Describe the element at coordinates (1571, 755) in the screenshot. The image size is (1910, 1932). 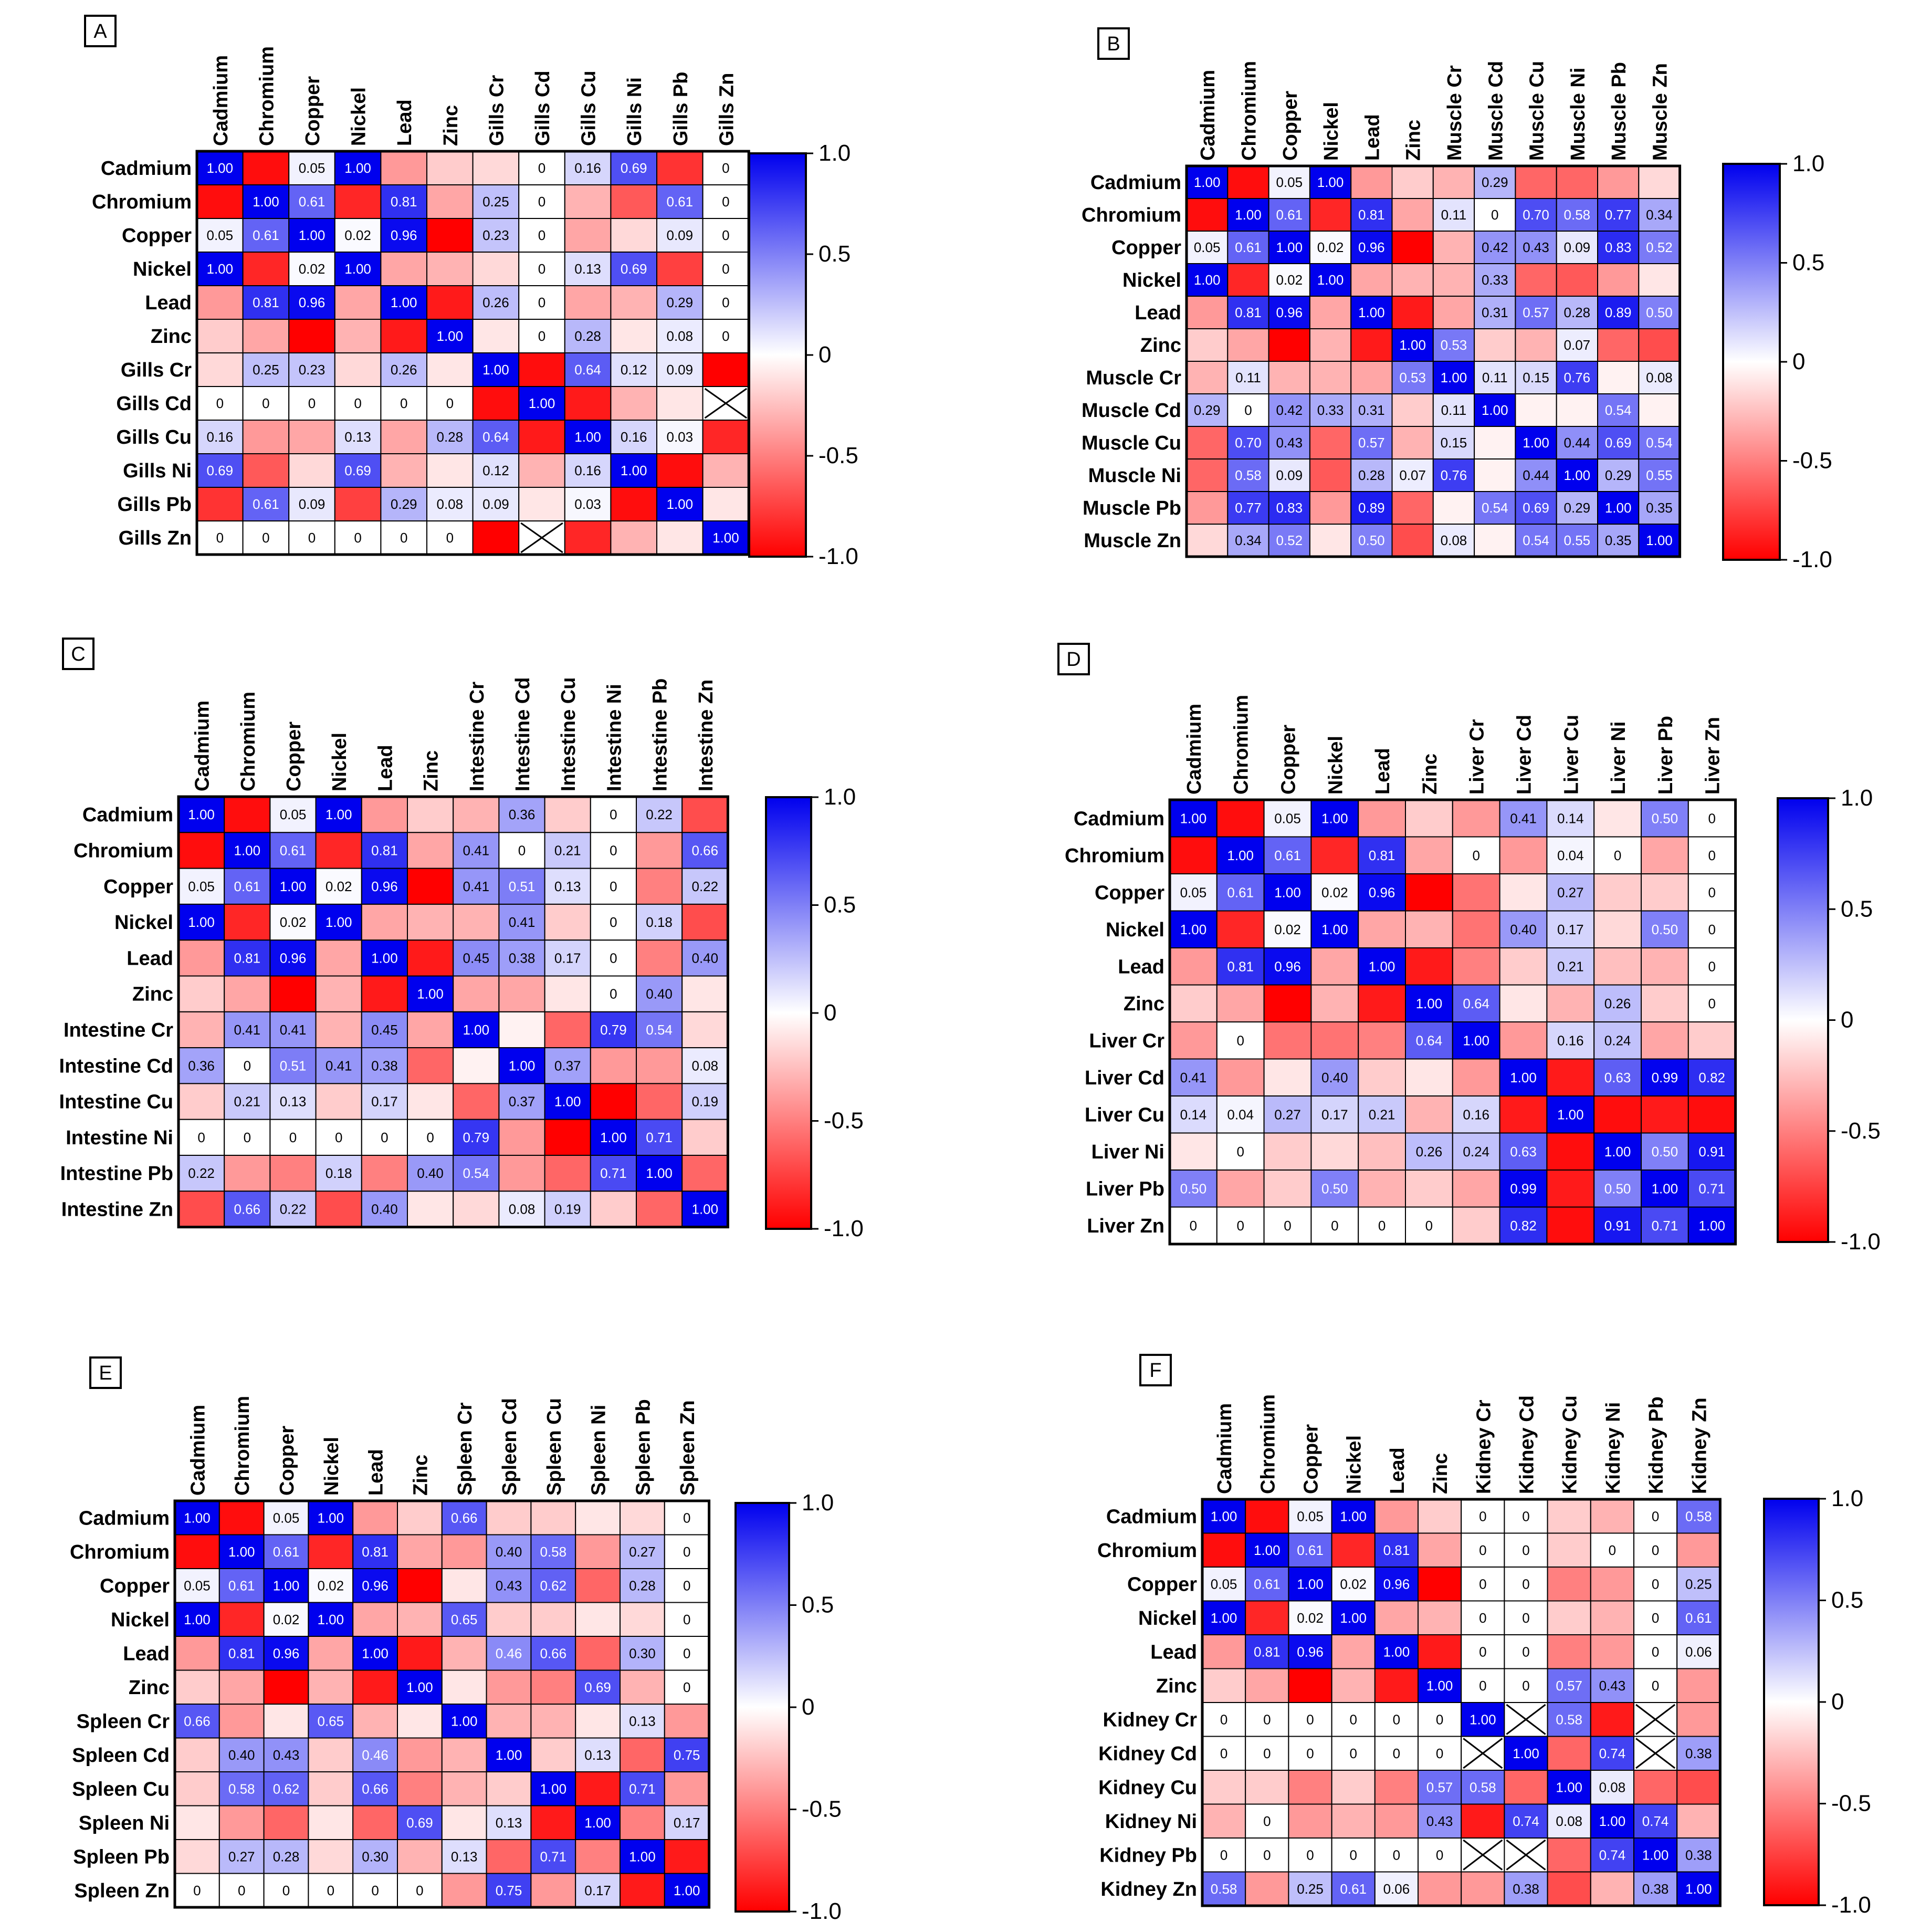
I see `column-label: Liver Cu` at that location.